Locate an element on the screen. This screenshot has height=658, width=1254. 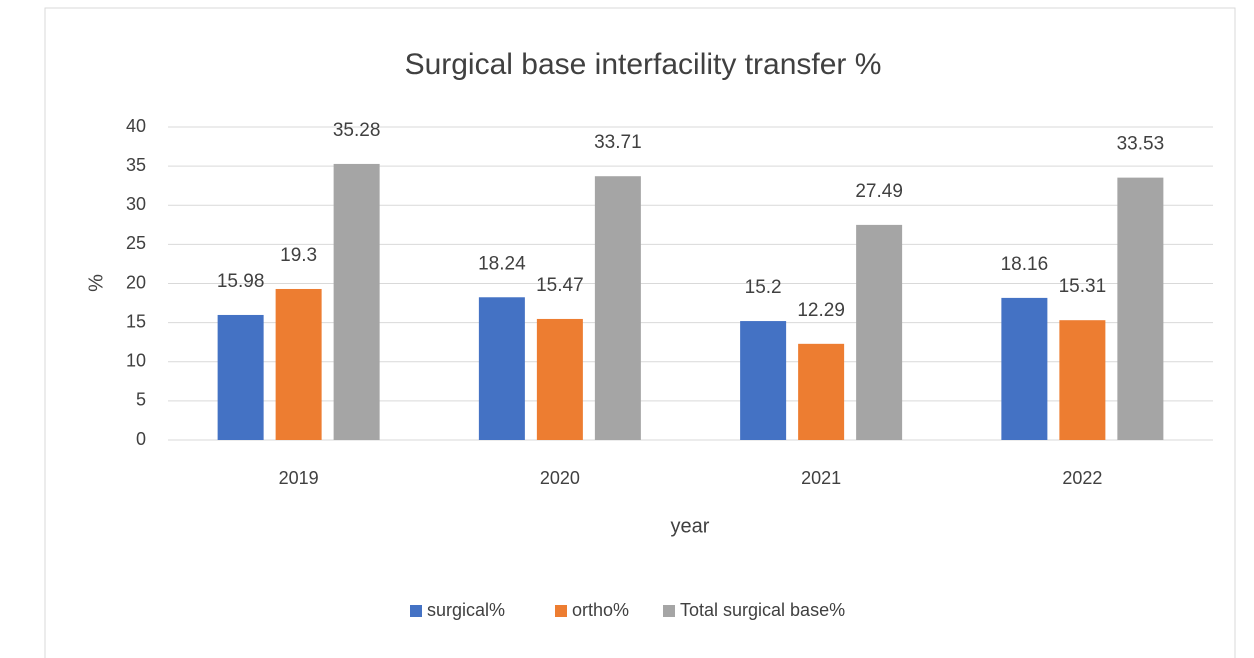
data-label: 19.3 is located at coordinates (298, 255).